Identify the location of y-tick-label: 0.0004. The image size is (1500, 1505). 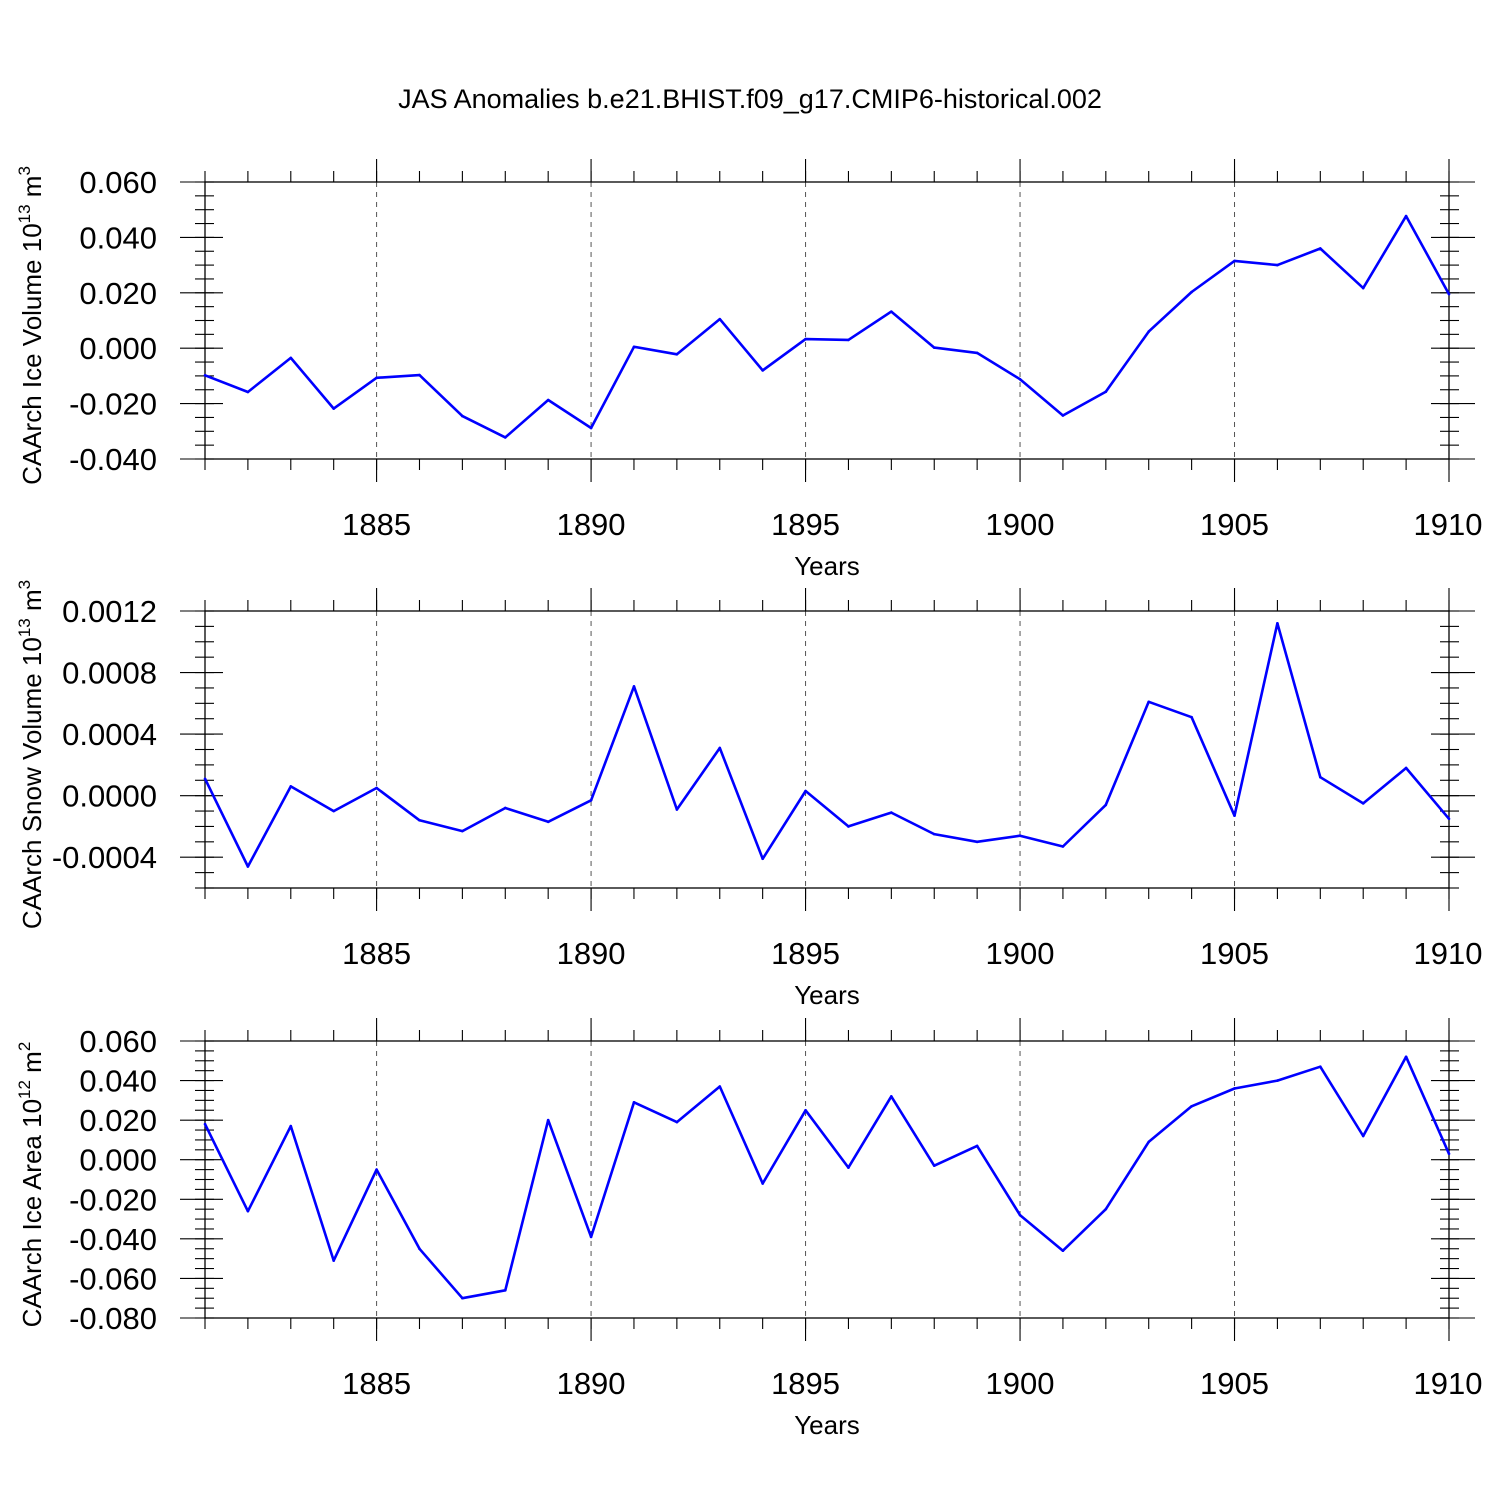
(109, 734).